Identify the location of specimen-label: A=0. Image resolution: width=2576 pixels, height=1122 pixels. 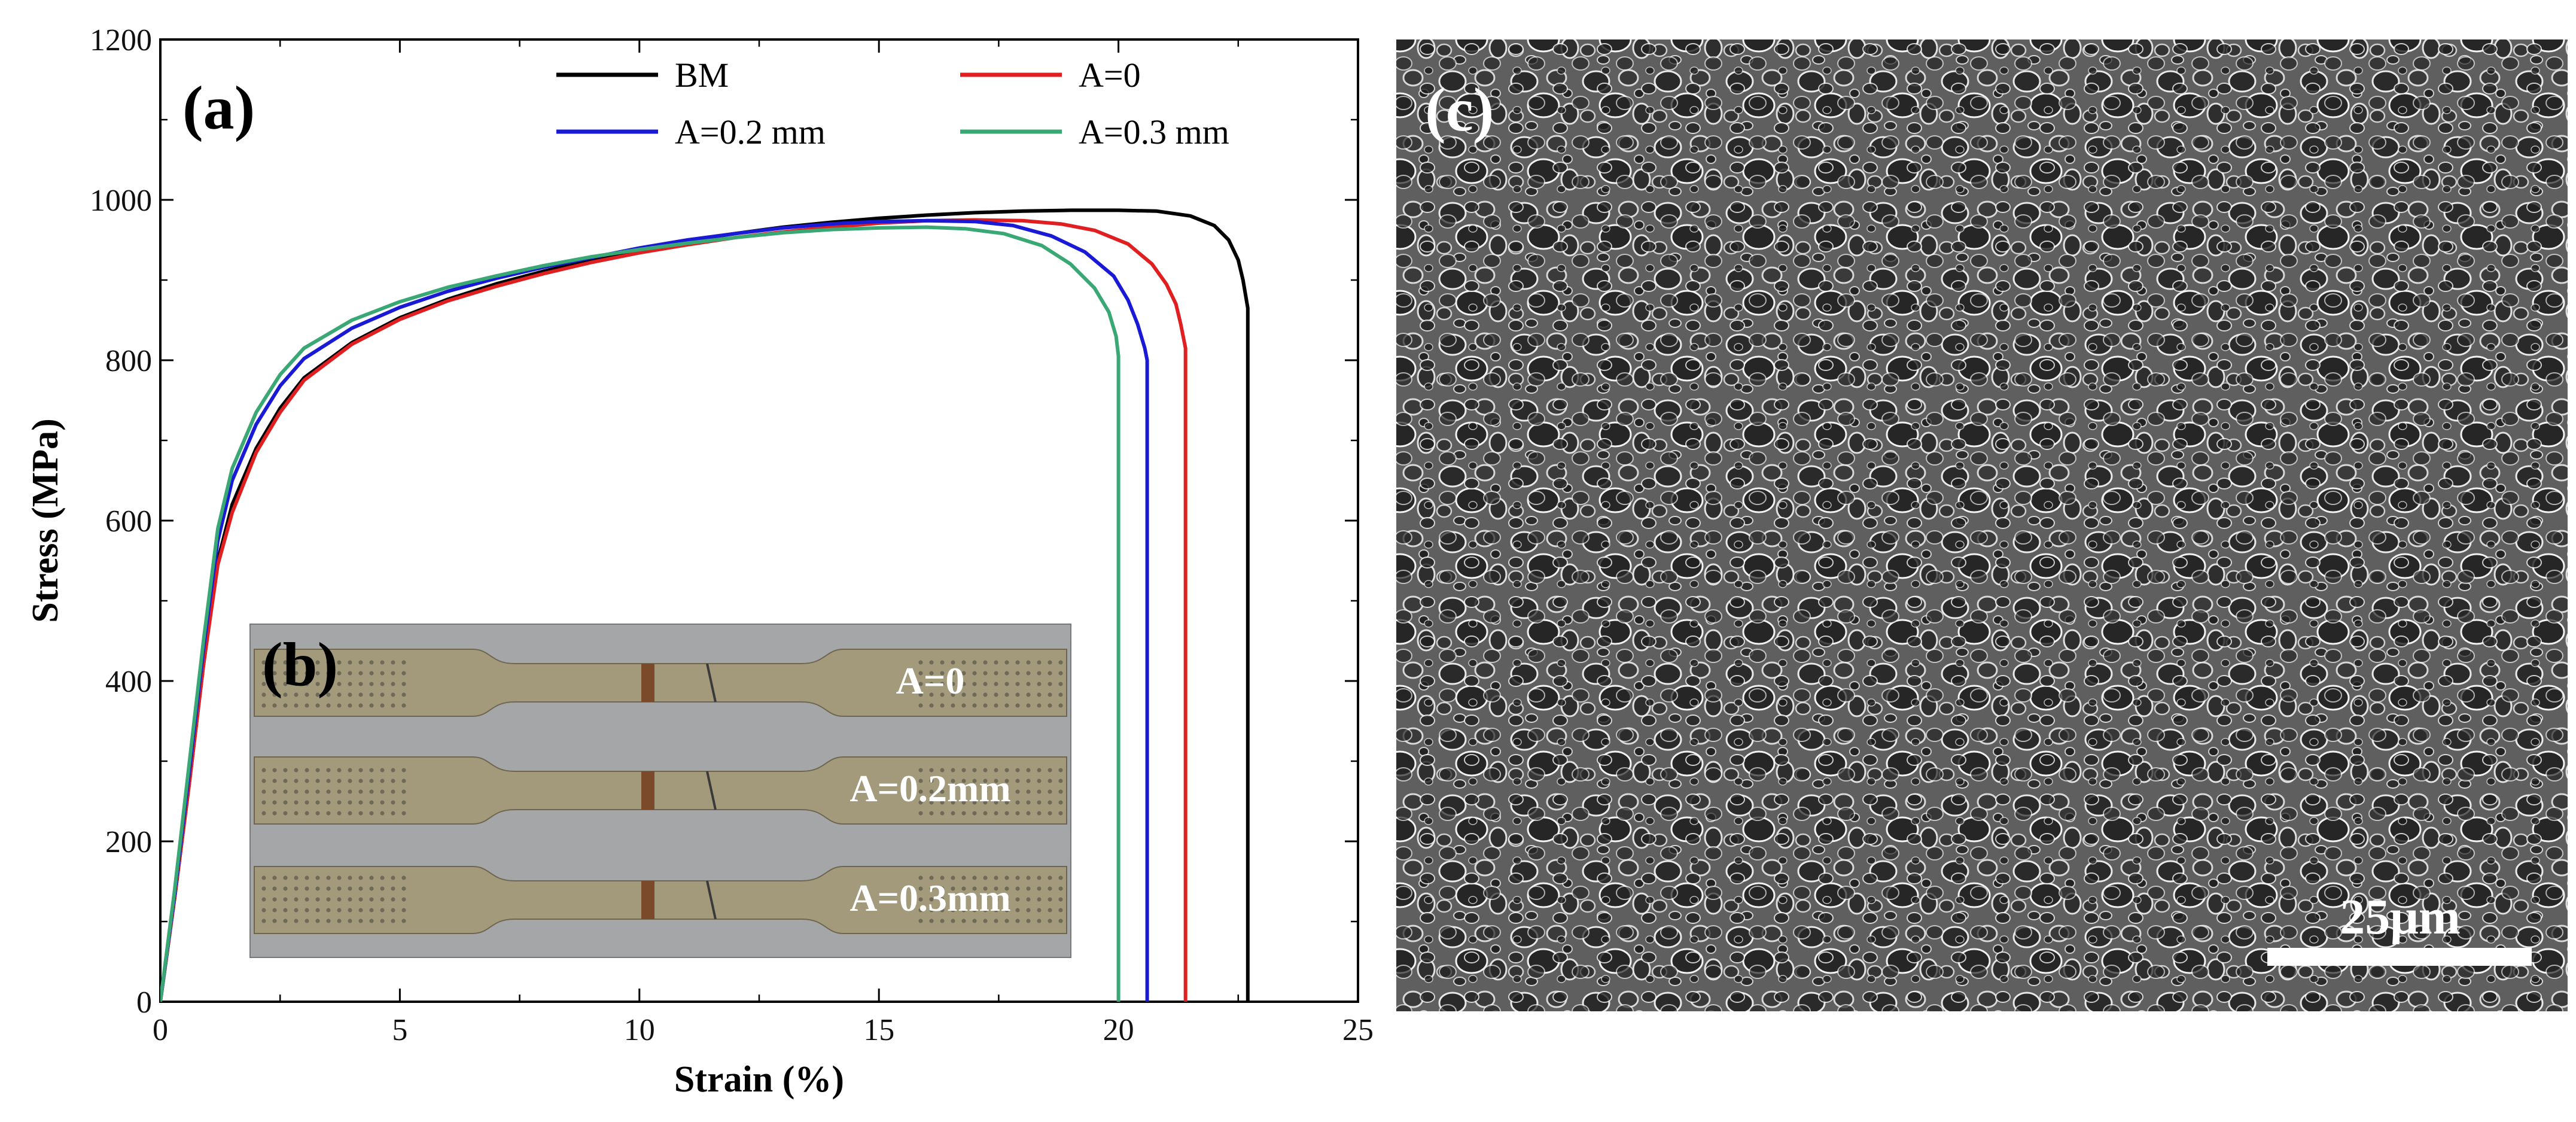
(930, 681).